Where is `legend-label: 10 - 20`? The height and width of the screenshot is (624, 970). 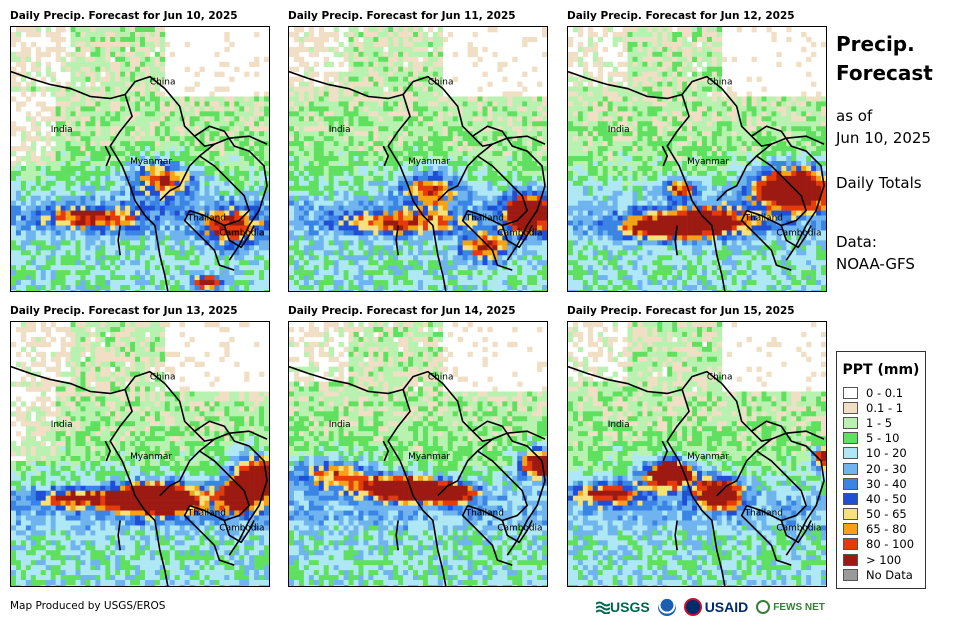
legend-label: 10 - 20 is located at coordinates (886, 453).